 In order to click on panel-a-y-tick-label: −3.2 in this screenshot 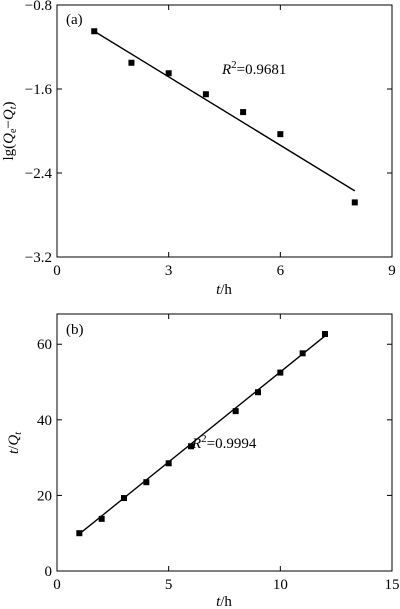, I will do `click(38, 258)`.